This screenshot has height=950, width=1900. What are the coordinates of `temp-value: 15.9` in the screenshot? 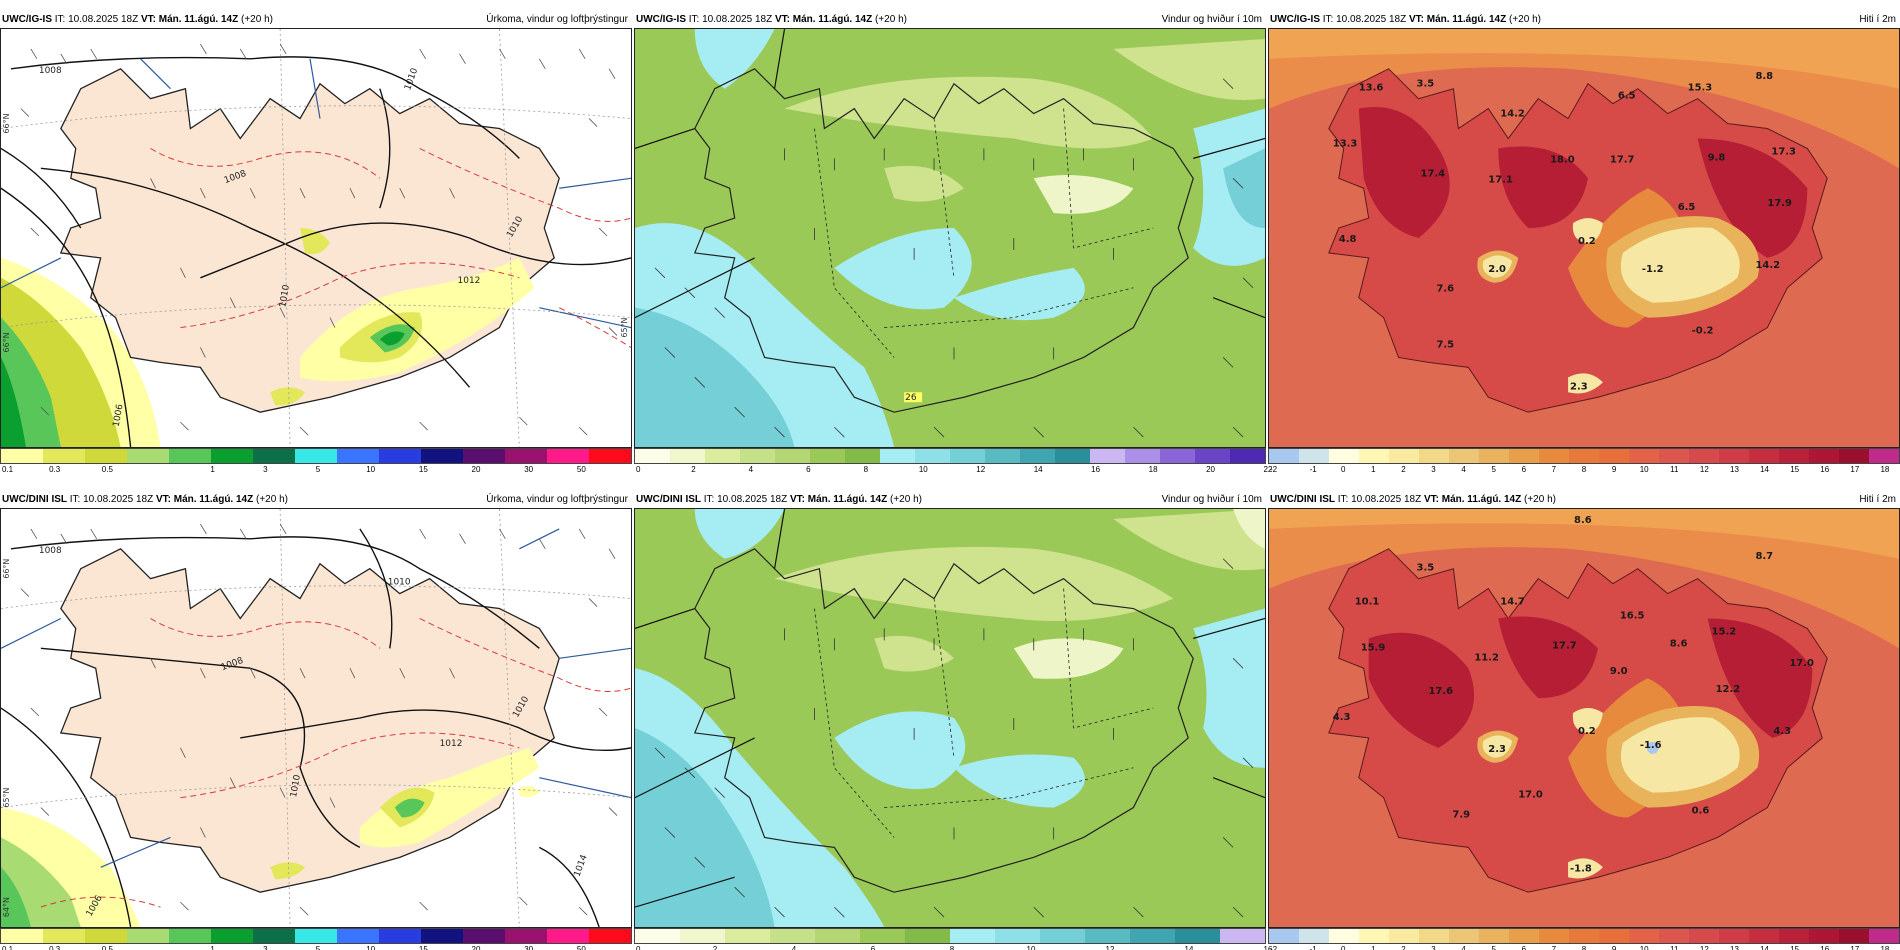 It's located at (1373, 647).